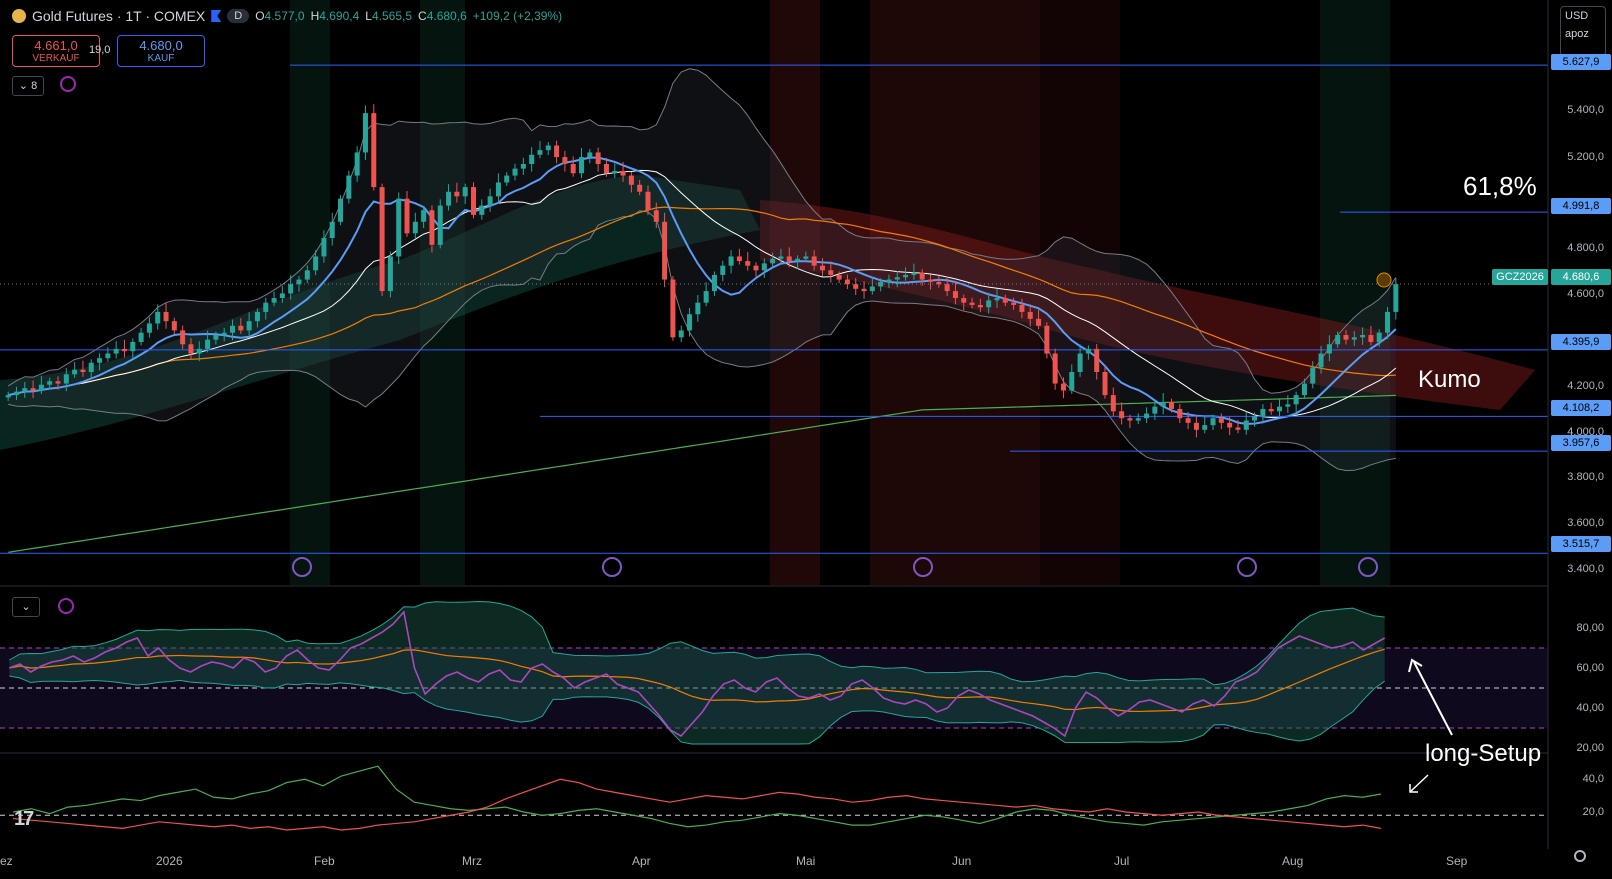 The width and height of the screenshot is (1612, 879). What do you see at coordinates (310, 292) in the screenshot?
I see `period-band` at bounding box center [310, 292].